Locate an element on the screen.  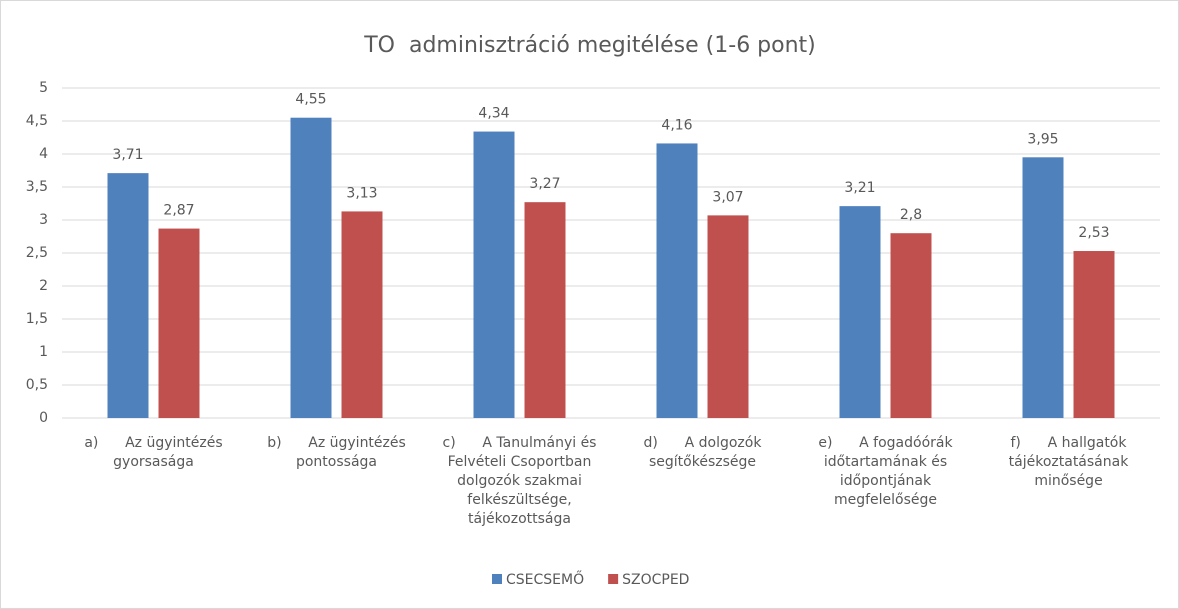
x-tick-label: tájékoztatásának is located at coordinates (1069, 462).